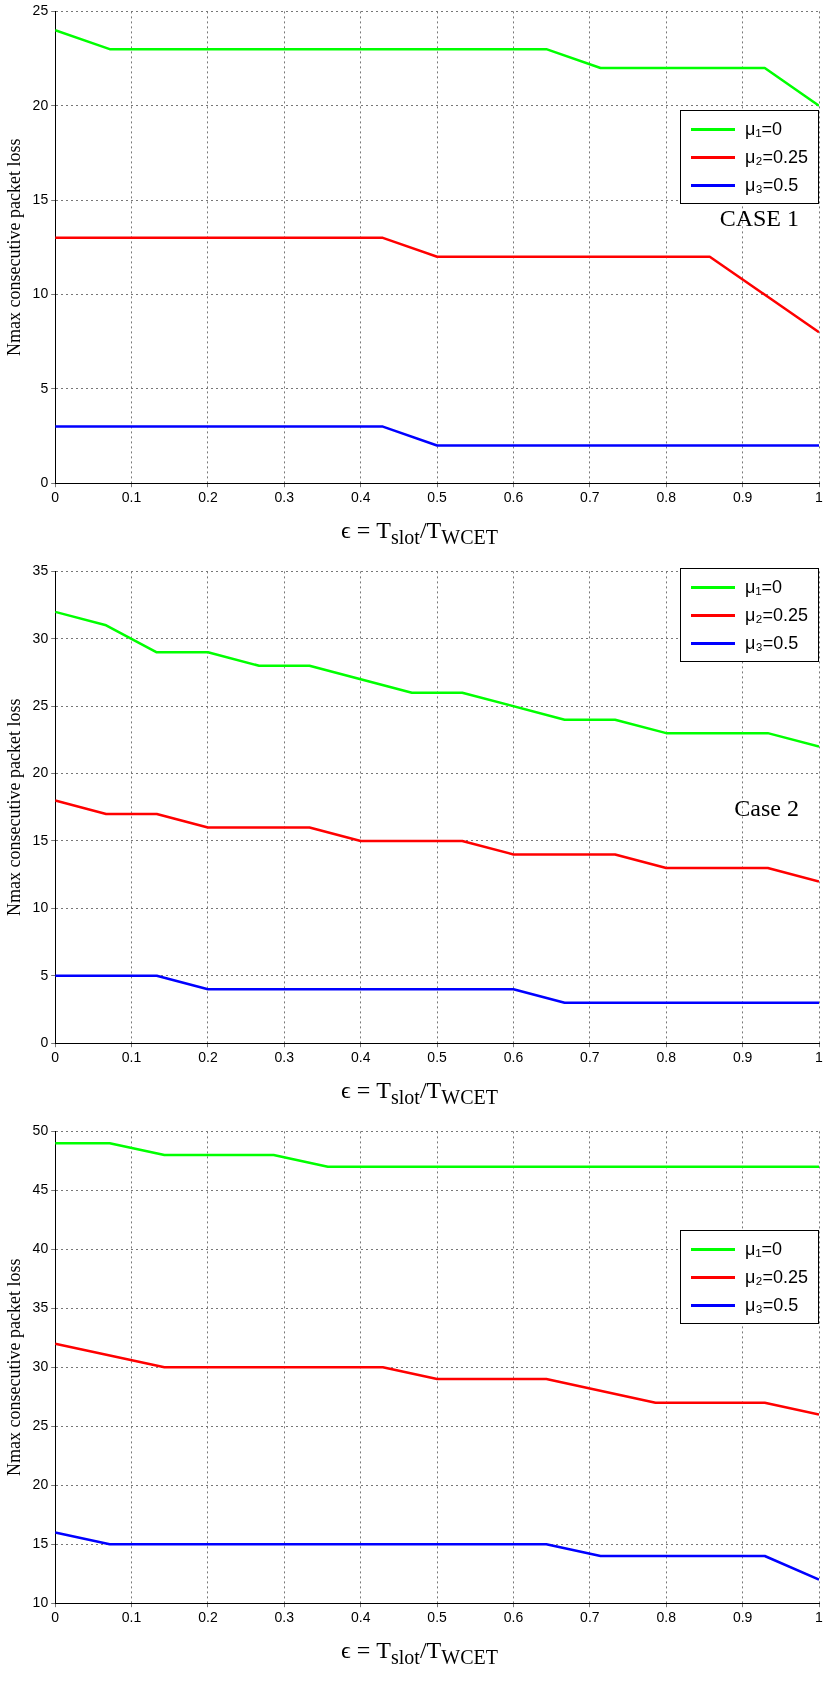  I want to click on y-tick-label: 50, so click(40, 1130).